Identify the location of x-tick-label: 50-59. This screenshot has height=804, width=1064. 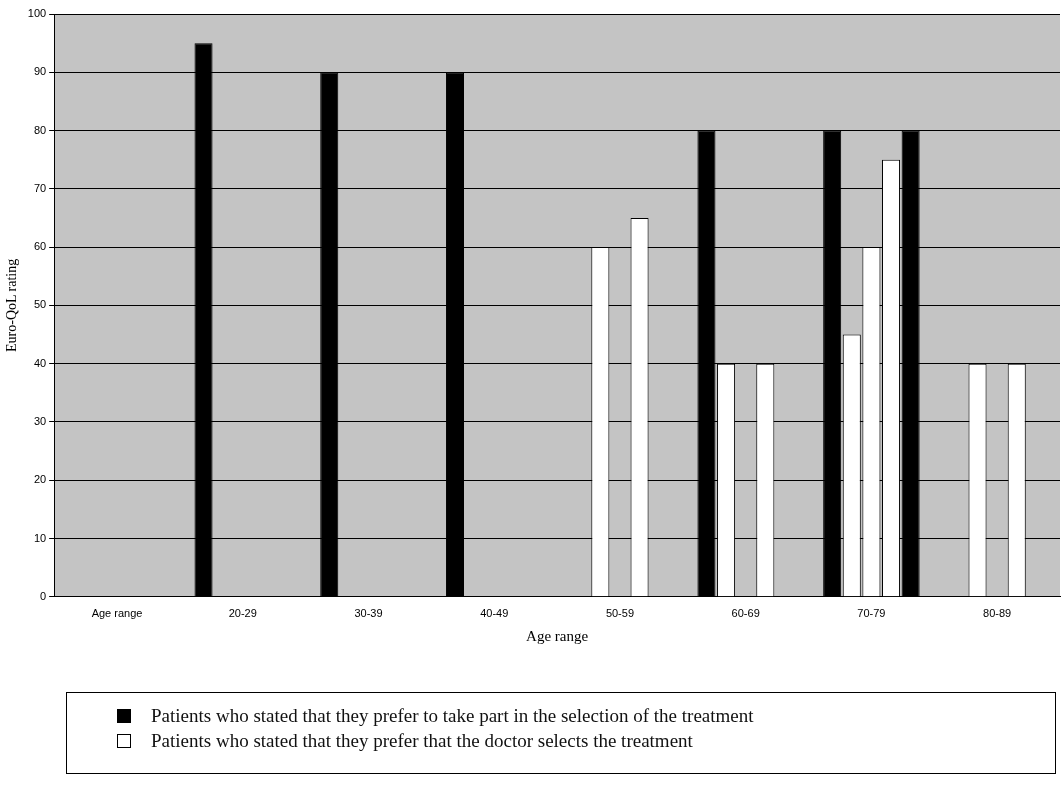
(620, 613).